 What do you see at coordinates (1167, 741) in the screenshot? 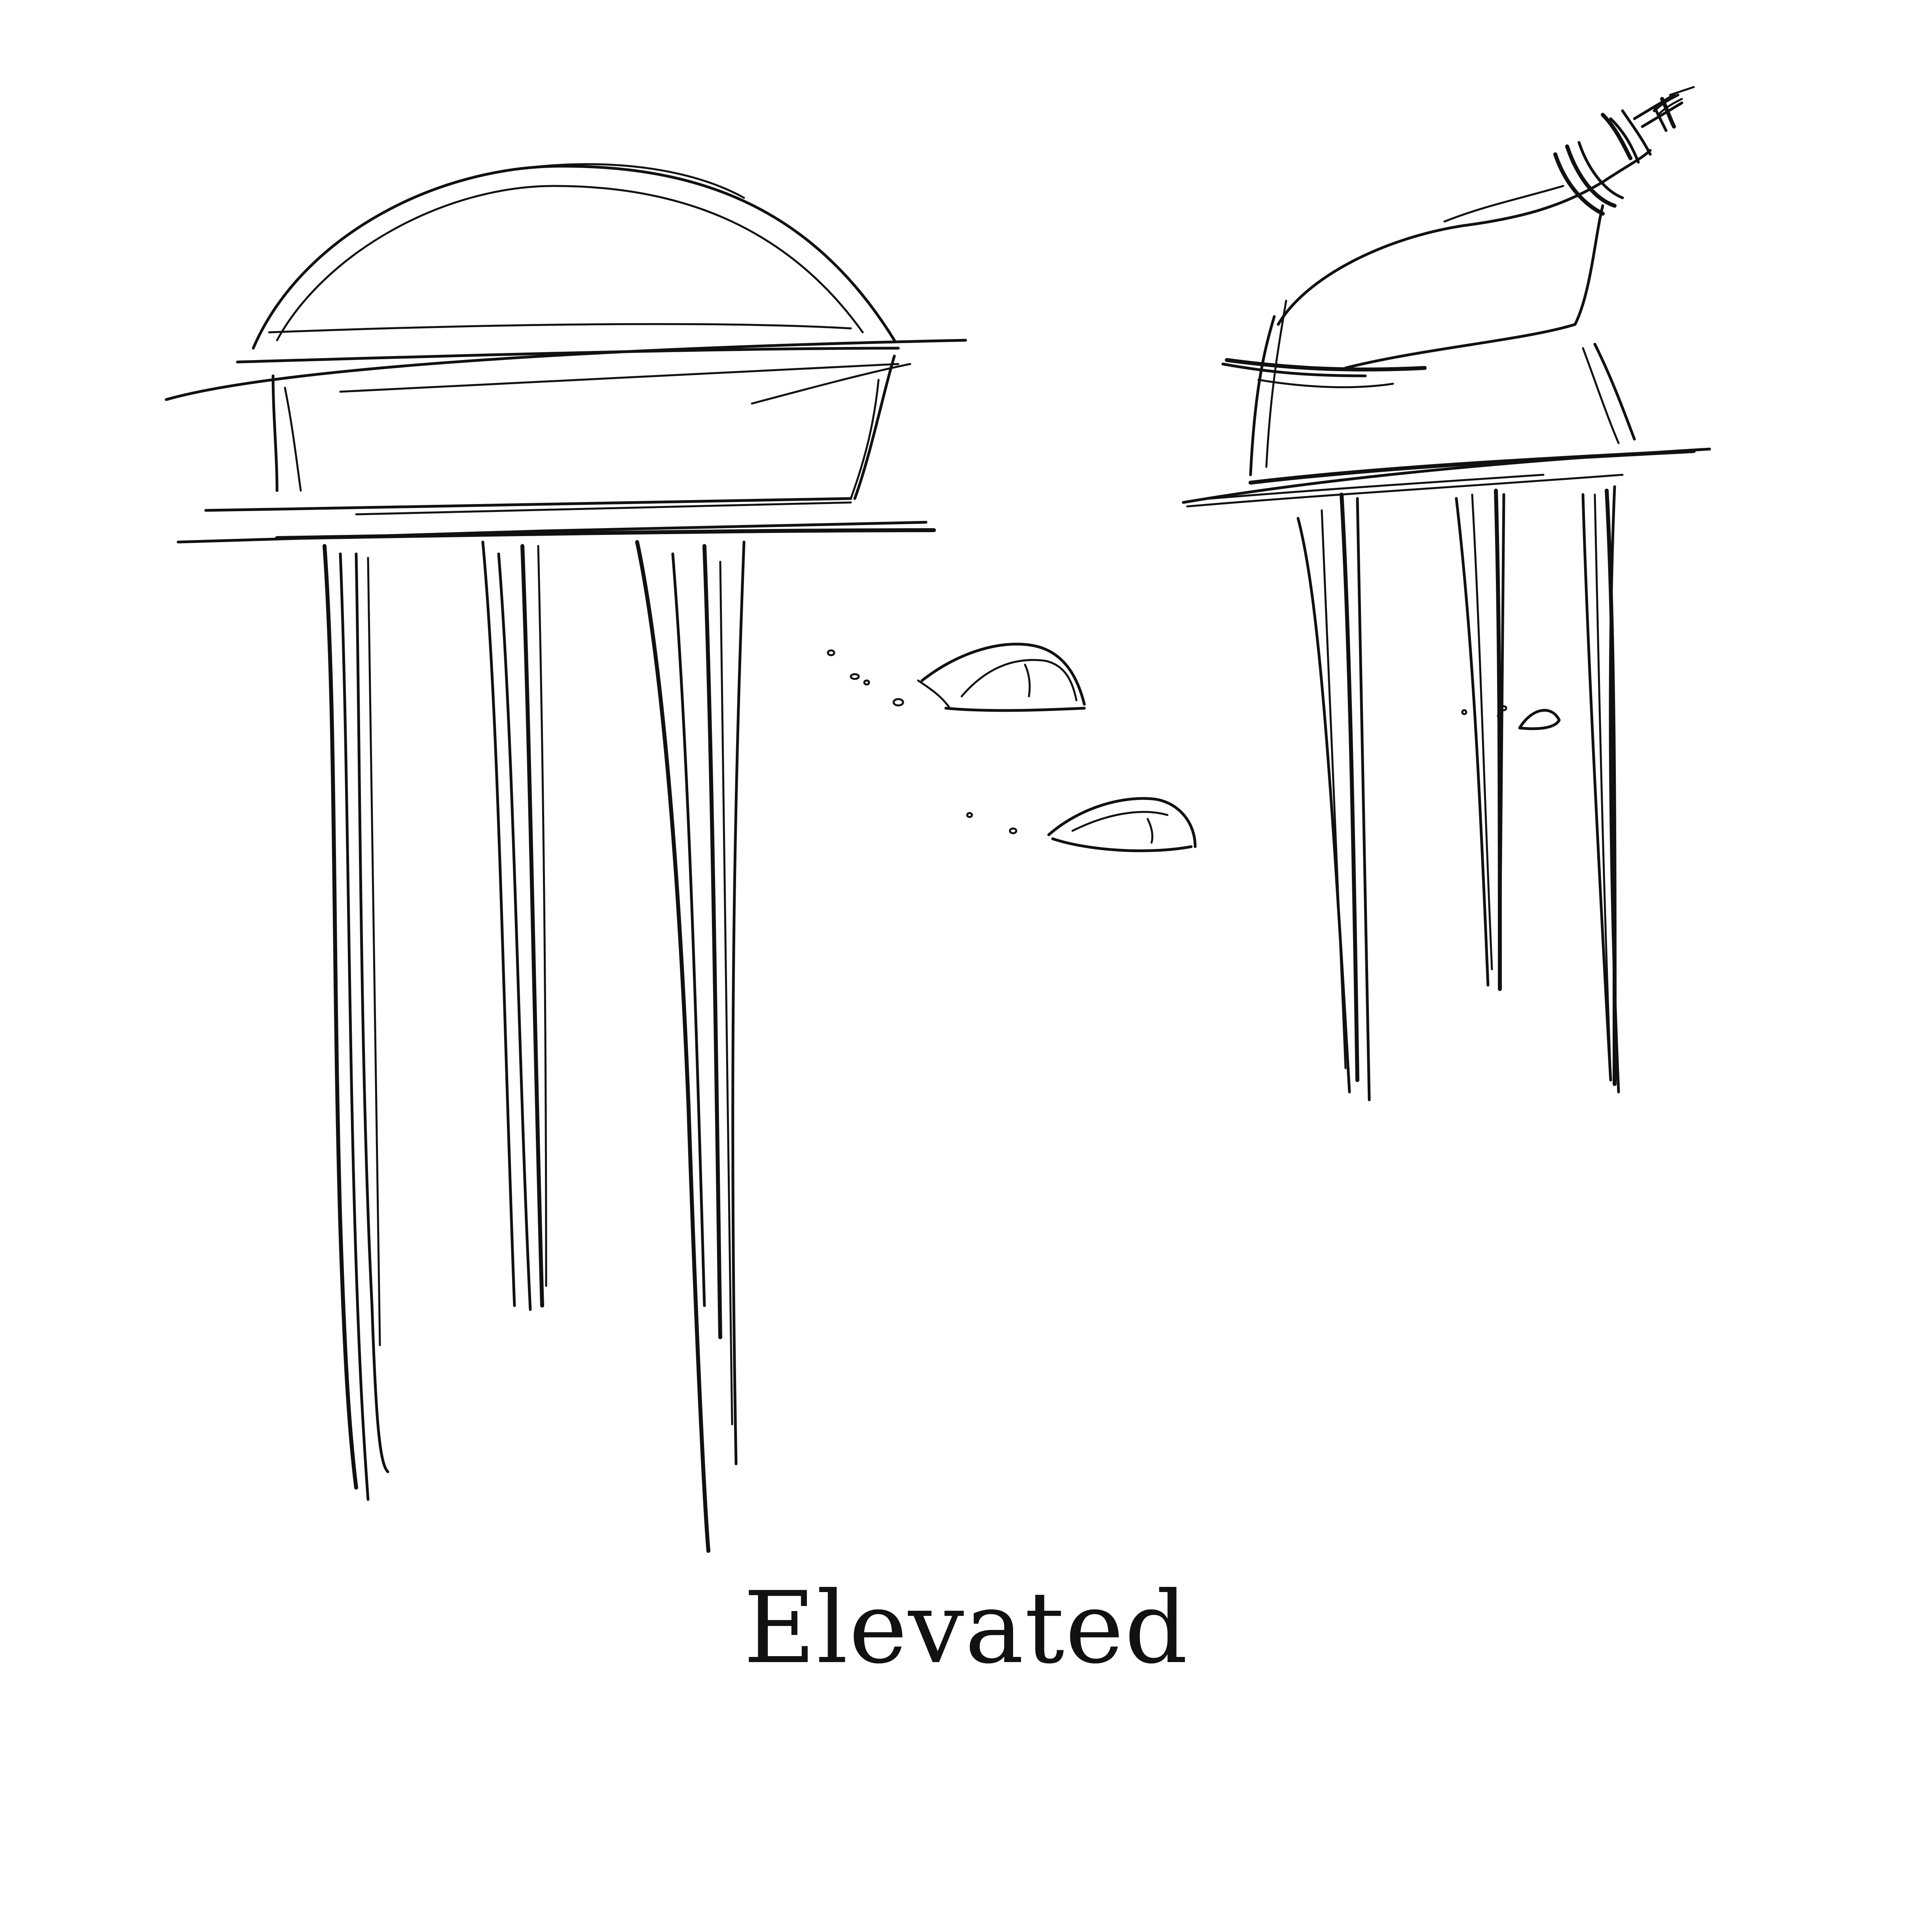
I see `stone-fragments` at bounding box center [1167, 741].